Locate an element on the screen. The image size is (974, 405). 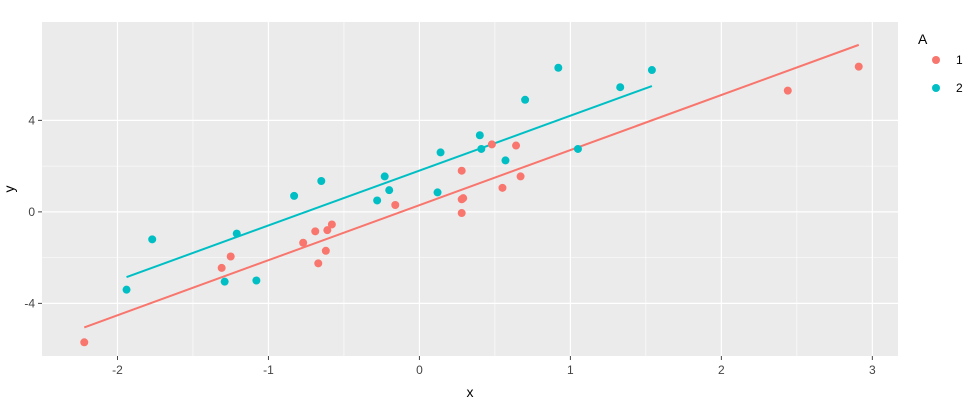
legend-title: A is located at coordinates (923, 39).